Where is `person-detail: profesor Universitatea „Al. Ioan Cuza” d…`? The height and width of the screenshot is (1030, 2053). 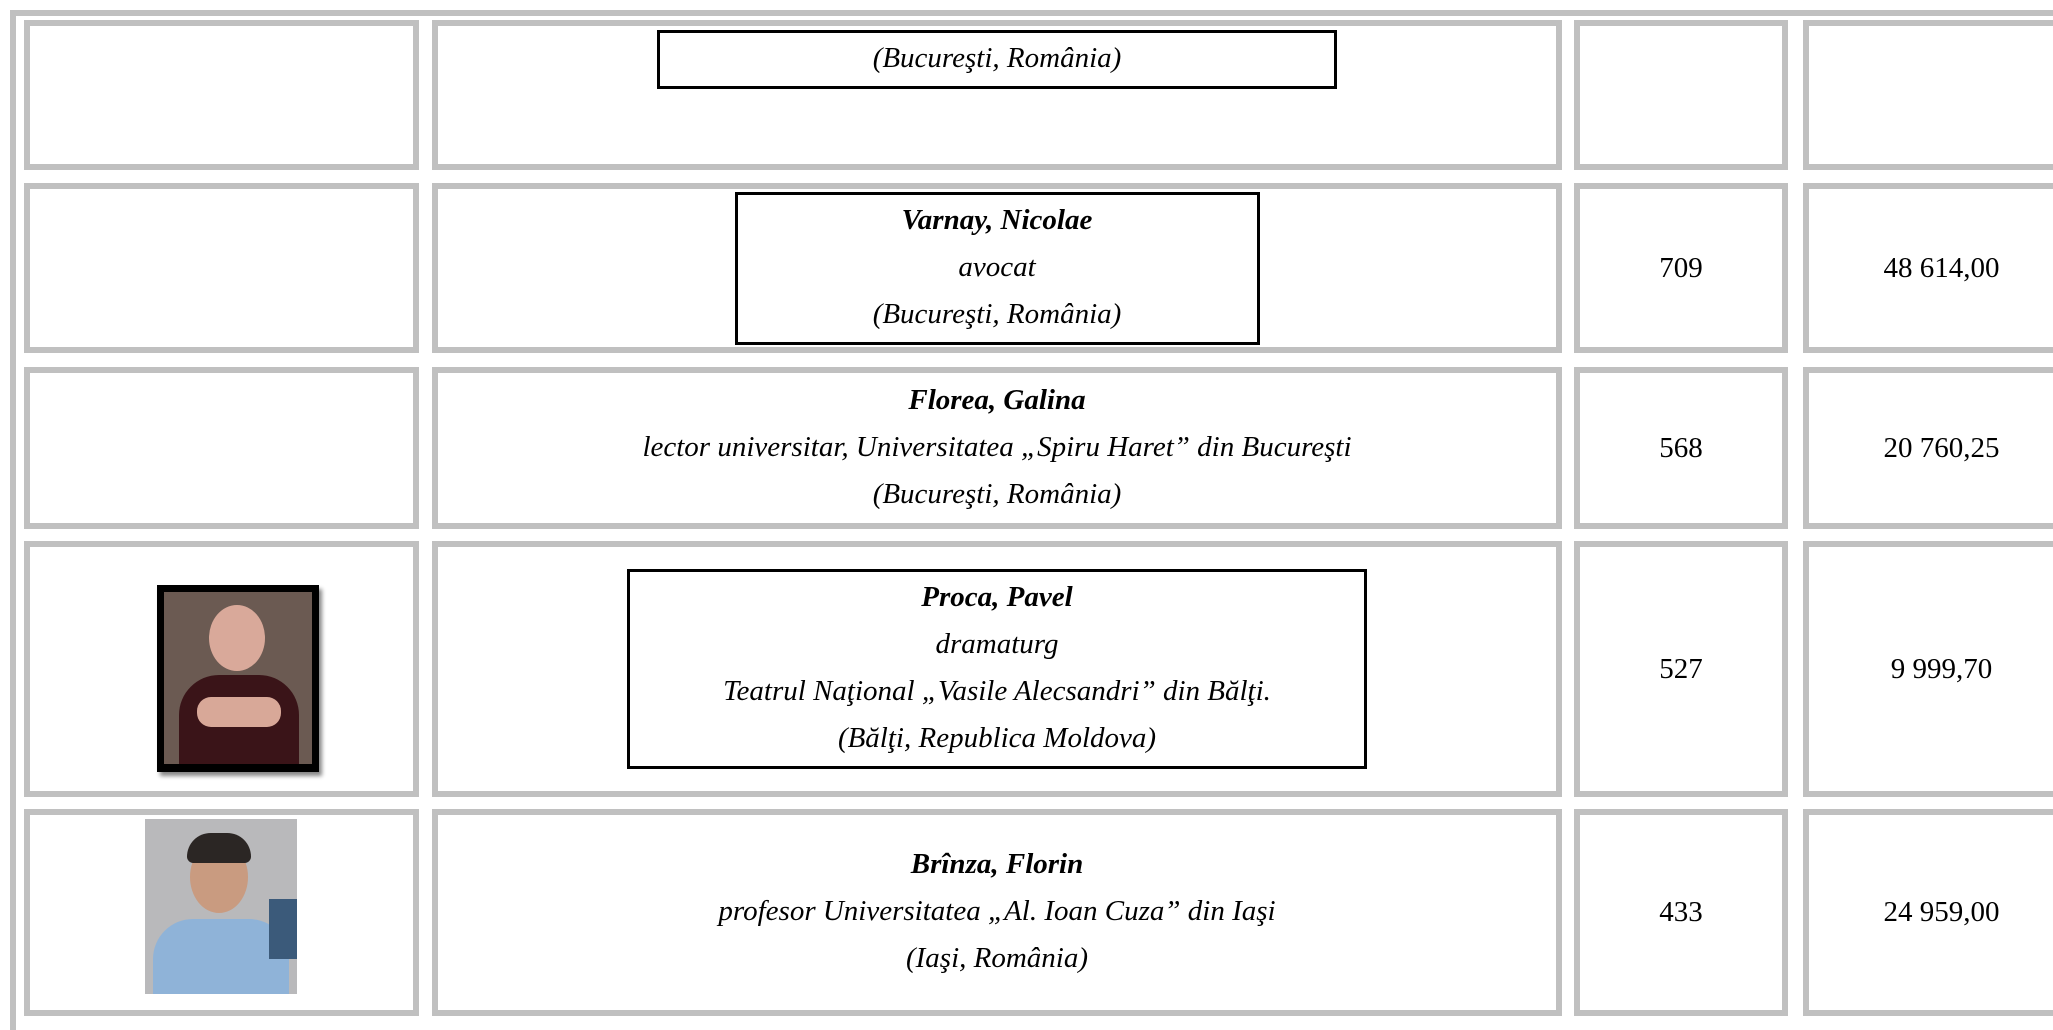 person-detail: profesor Universitatea „Al. Ioan Cuza” d… is located at coordinates (997, 911).